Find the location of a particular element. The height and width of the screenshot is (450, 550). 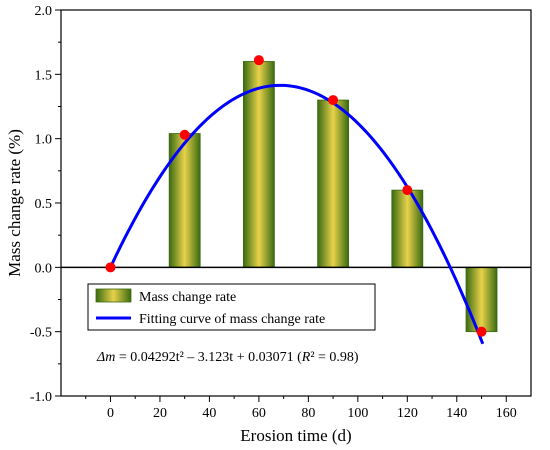

x-tick-label: 20 is located at coordinates (160, 413).